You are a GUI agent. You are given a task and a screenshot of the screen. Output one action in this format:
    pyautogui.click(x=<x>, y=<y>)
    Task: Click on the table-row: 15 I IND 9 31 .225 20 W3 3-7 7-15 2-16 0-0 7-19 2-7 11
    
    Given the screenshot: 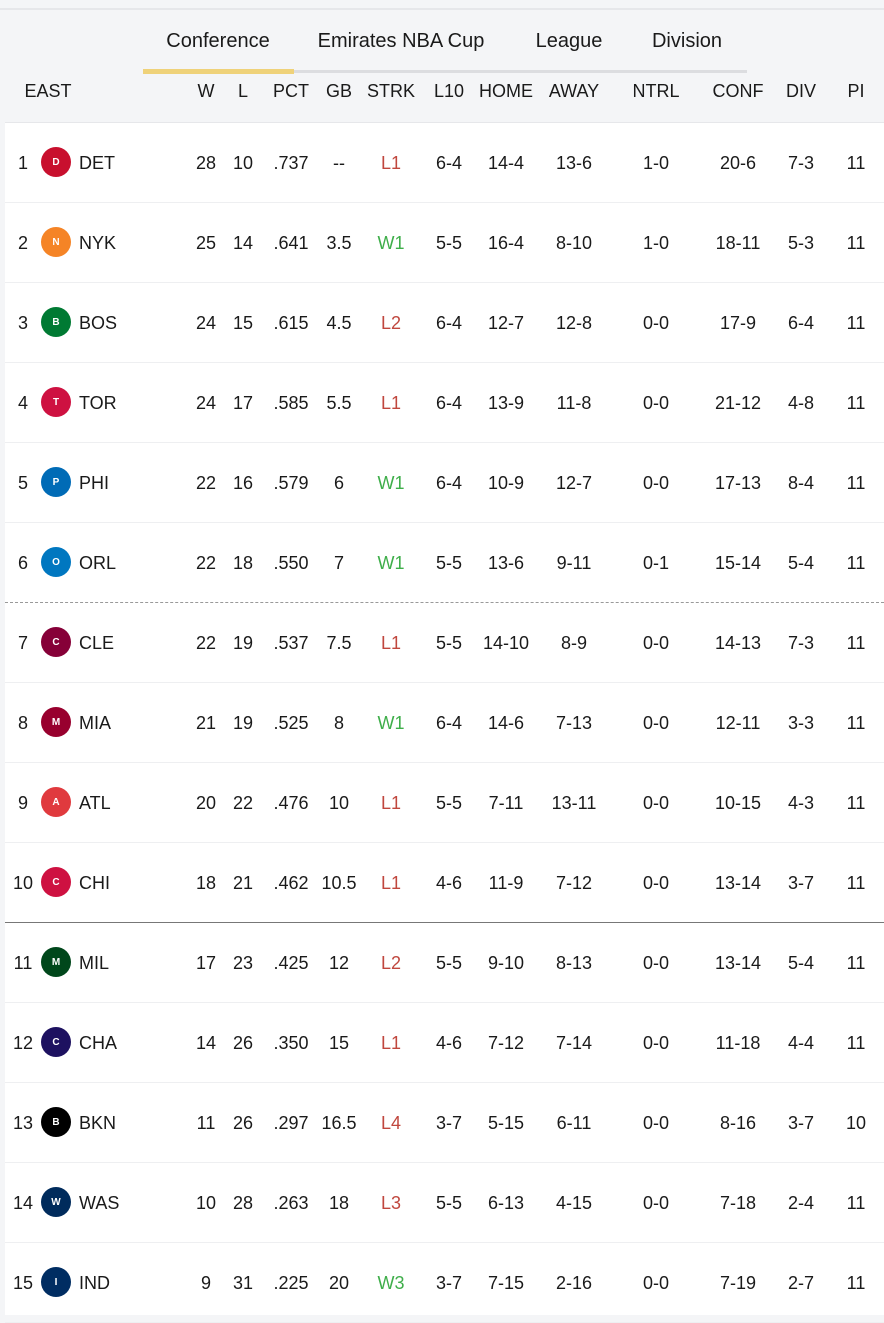 What is the action you would take?
    pyautogui.click(x=444, y=1283)
    